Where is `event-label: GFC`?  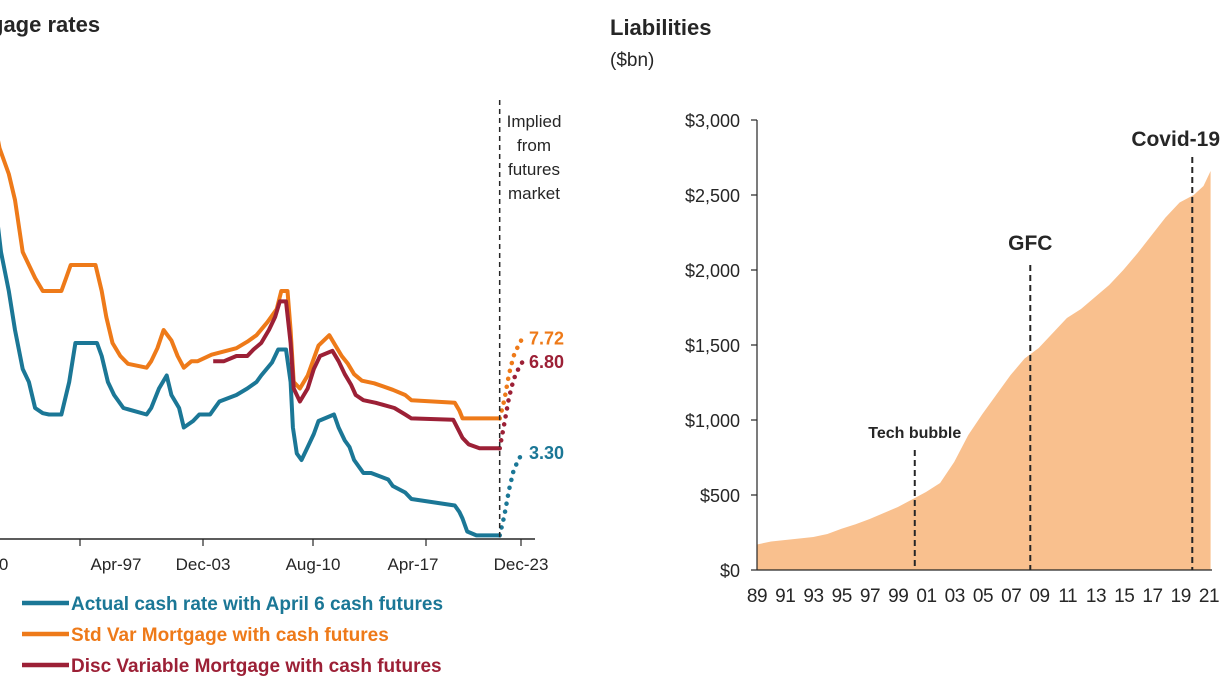 event-label: GFC is located at coordinates (1030, 243).